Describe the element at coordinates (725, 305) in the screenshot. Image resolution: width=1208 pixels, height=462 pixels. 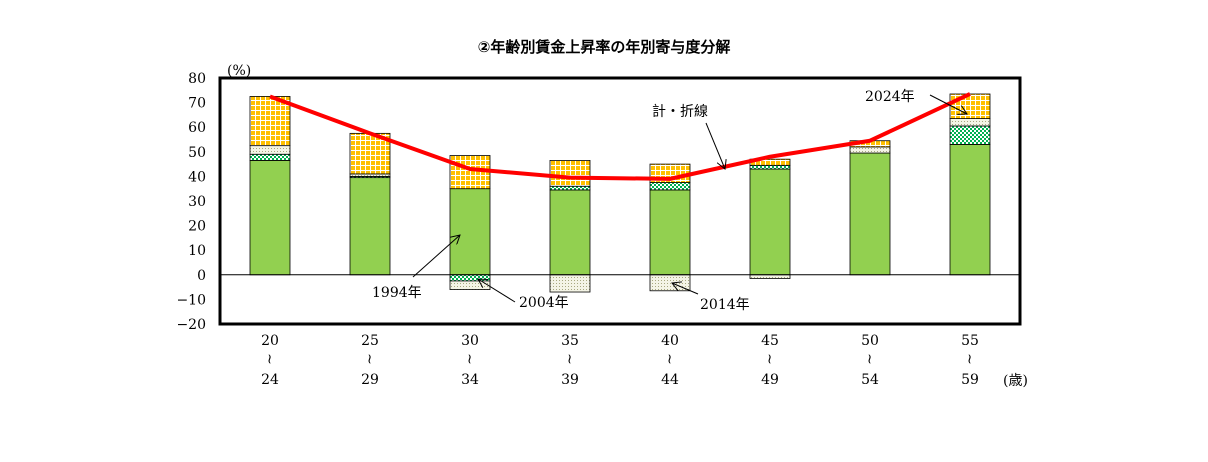
I see `annotation-2014: 2014年` at that location.